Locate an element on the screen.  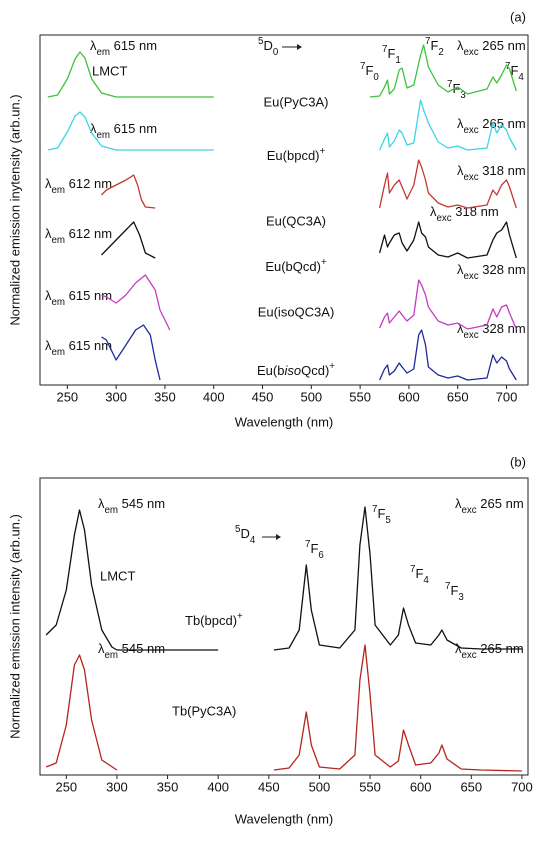
y-axis-label: Normalized emission intensity (arb.un.) is located at coordinates (14, 626).